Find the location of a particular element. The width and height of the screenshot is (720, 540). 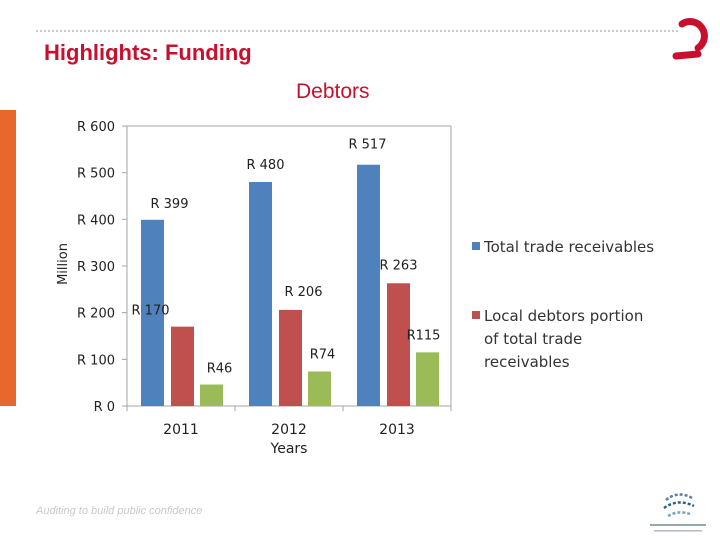

bar-data-label: R 517 is located at coordinates (368, 145).